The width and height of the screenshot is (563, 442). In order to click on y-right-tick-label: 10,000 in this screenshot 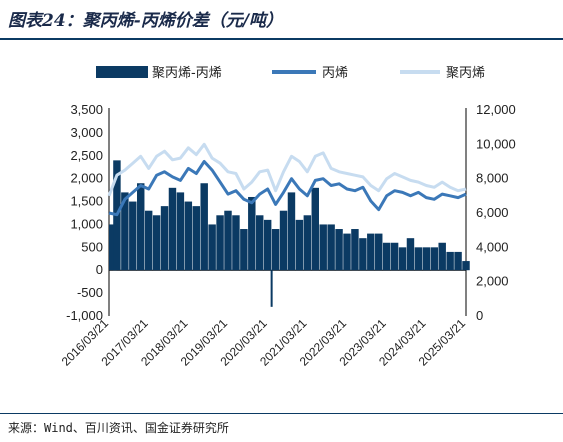, I will do `click(496, 143)`.